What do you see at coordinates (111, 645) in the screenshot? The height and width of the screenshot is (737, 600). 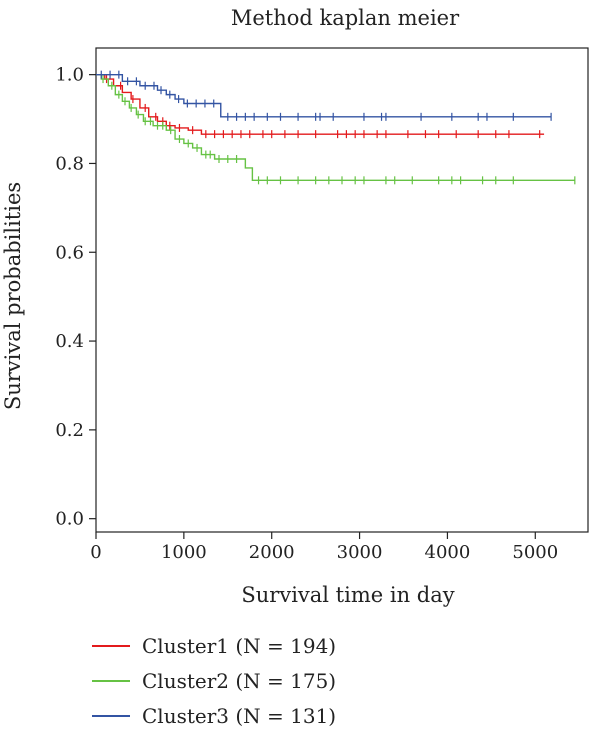 I see `legend-swatch-cluster1` at bounding box center [111, 645].